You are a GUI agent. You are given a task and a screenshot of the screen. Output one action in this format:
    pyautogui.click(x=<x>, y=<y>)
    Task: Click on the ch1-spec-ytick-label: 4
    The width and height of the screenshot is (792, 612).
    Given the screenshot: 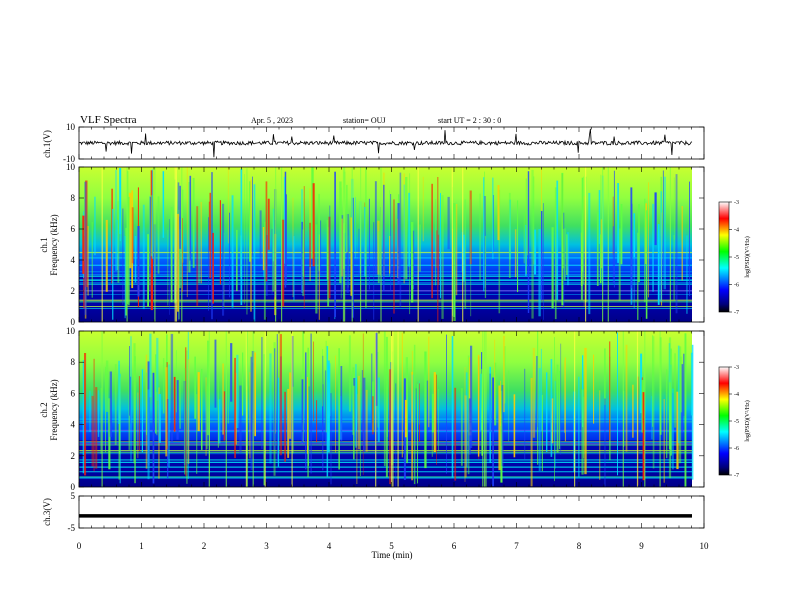 What is the action you would take?
    pyautogui.click(x=73, y=260)
    